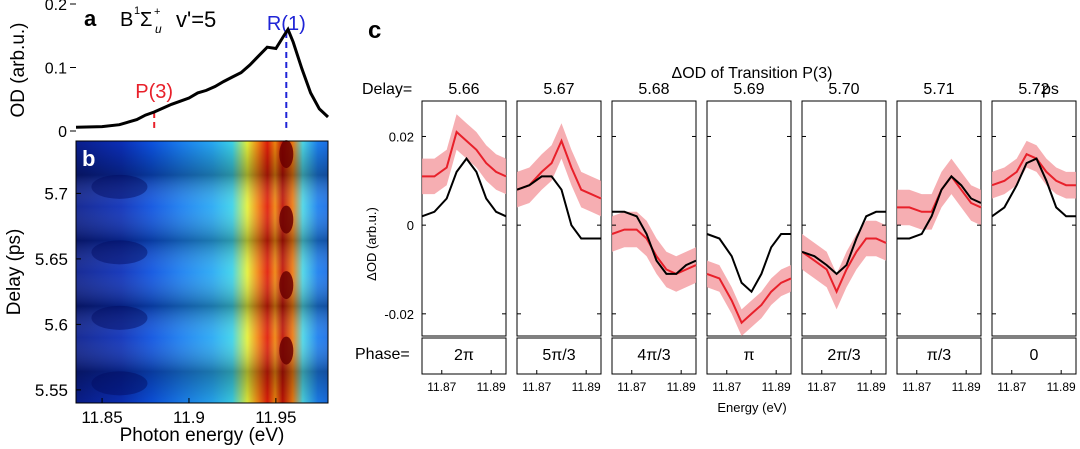 Image resolution: width=1080 pixels, height=449 pixels. What do you see at coordinates (56, 69) in the screenshot?
I see `panel-a-ytick-label: 0.1` at bounding box center [56, 69].